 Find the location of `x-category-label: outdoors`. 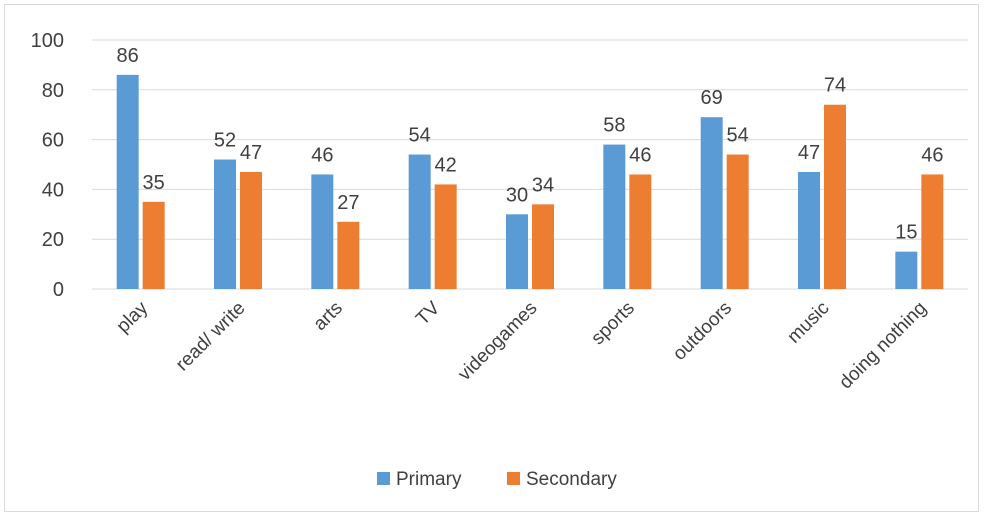

x-category-label: outdoors is located at coordinates (702, 331).